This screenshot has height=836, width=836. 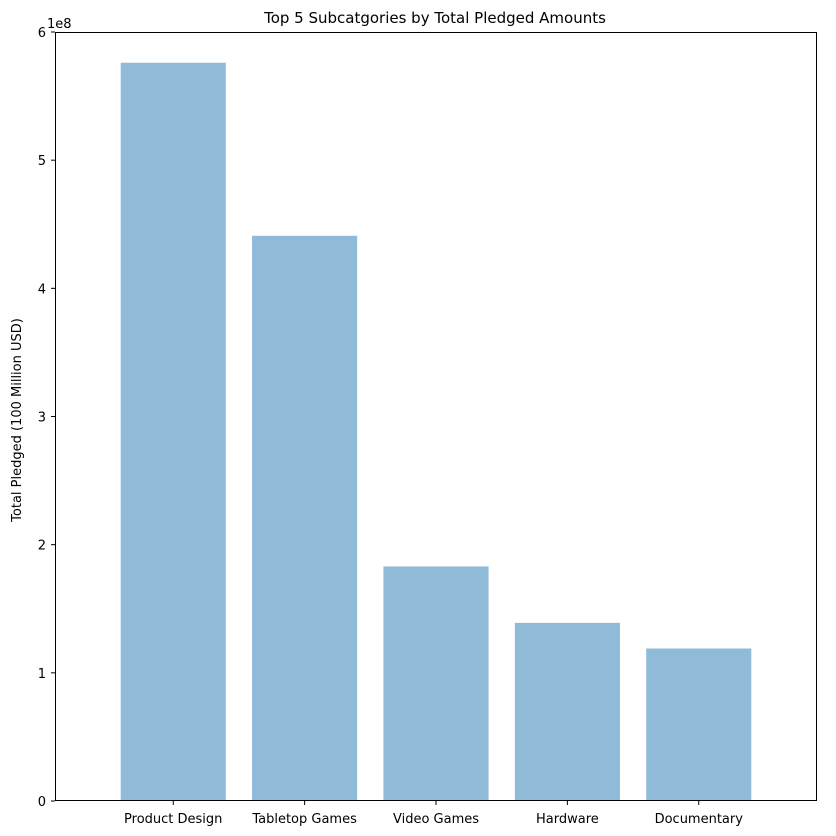 What do you see at coordinates (42, 33) in the screenshot?
I see `y-tick-label: 6` at bounding box center [42, 33].